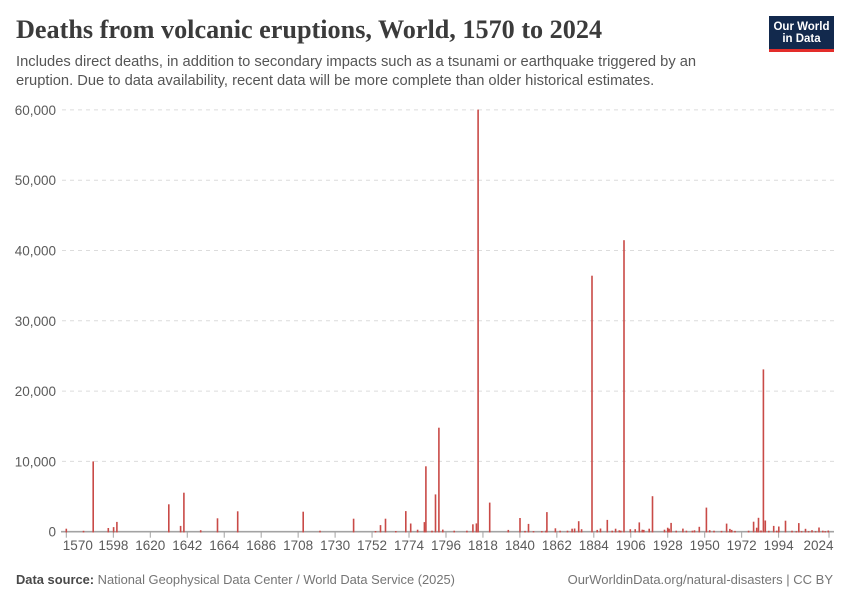 This screenshot has width=850, height=600. Describe the element at coordinates (557, 545) in the screenshot. I see `svg-text: 1862` at that location.